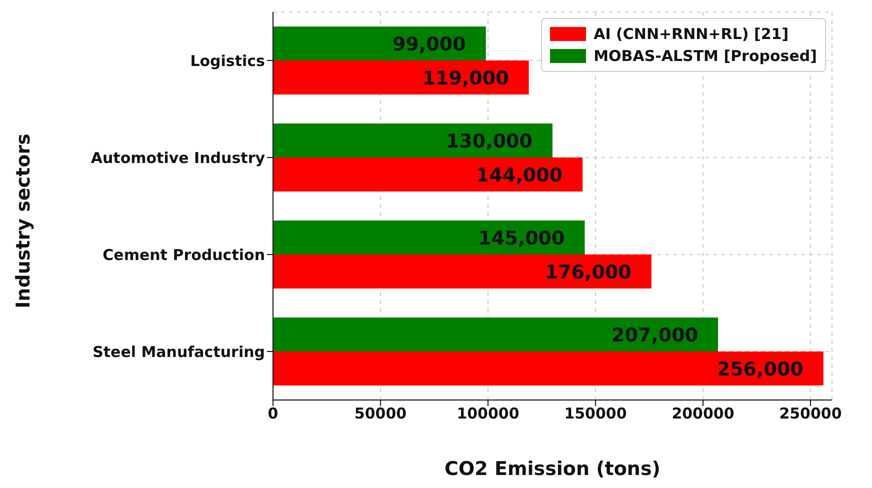  Describe the element at coordinates (588, 272) in the screenshot. I see `data-label: 176,000` at that location.